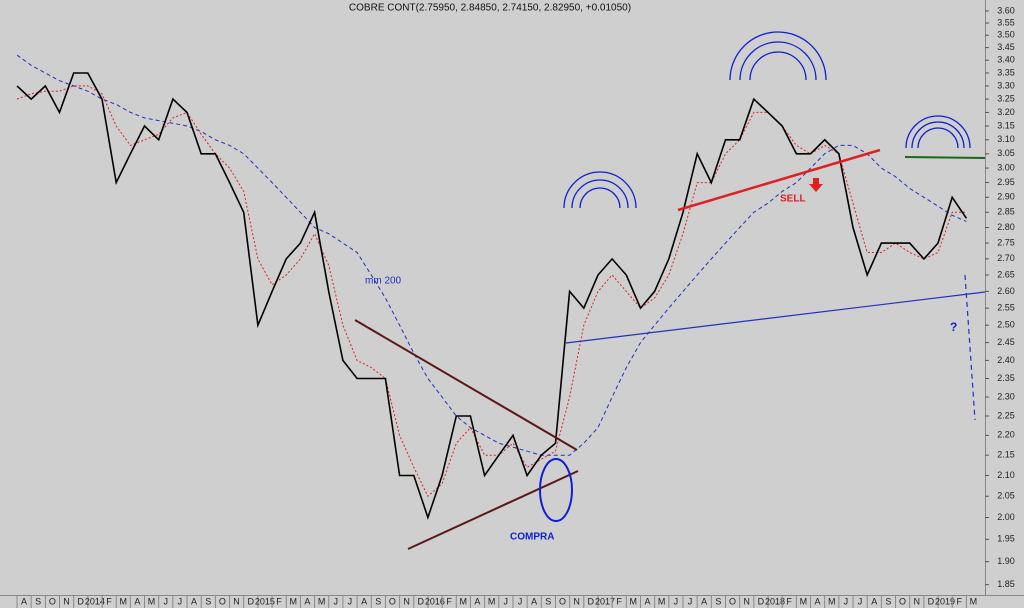 The image size is (1024, 608). What do you see at coordinates (1006, 153) in the screenshot?
I see `y-tick-label: 3.05` at bounding box center [1006, 153].